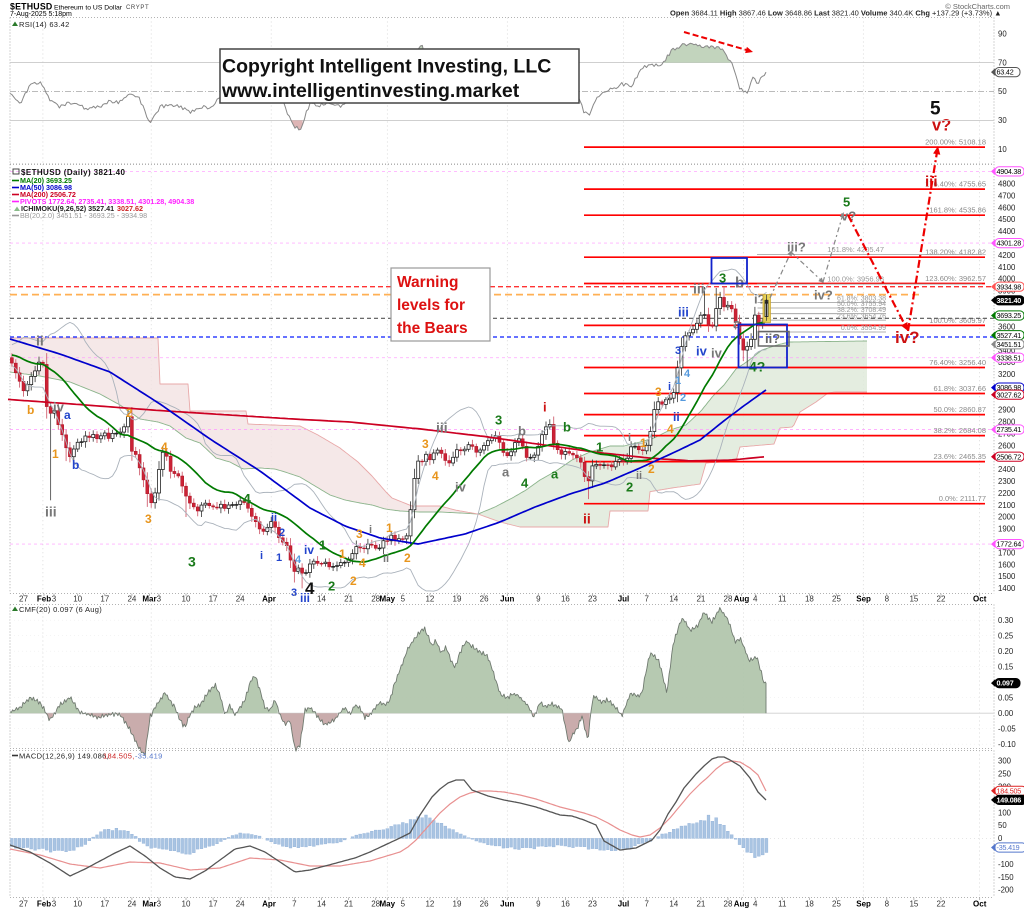  I want to click on svg-text: MA(20) 3693.25, so click(46, 180).